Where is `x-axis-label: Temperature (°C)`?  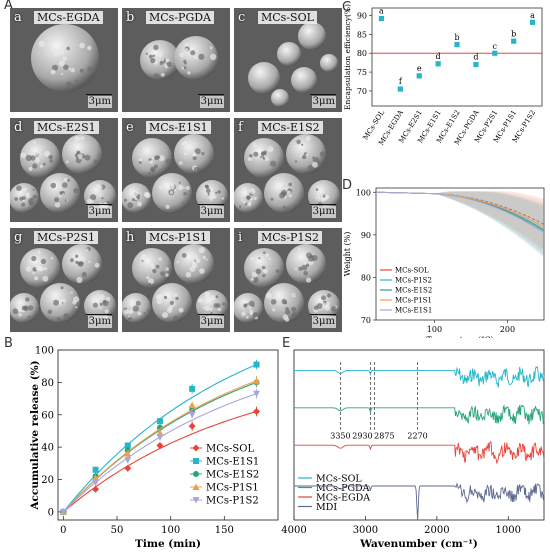
x-axis-label: Temperature (°C) is located at coordinates (460, 336).